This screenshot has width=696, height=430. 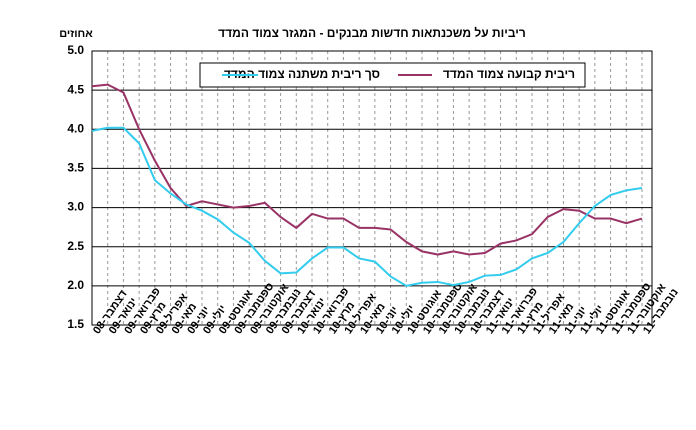 I want to click on y-tick-label: 4.0, so click(x=75, y=128).